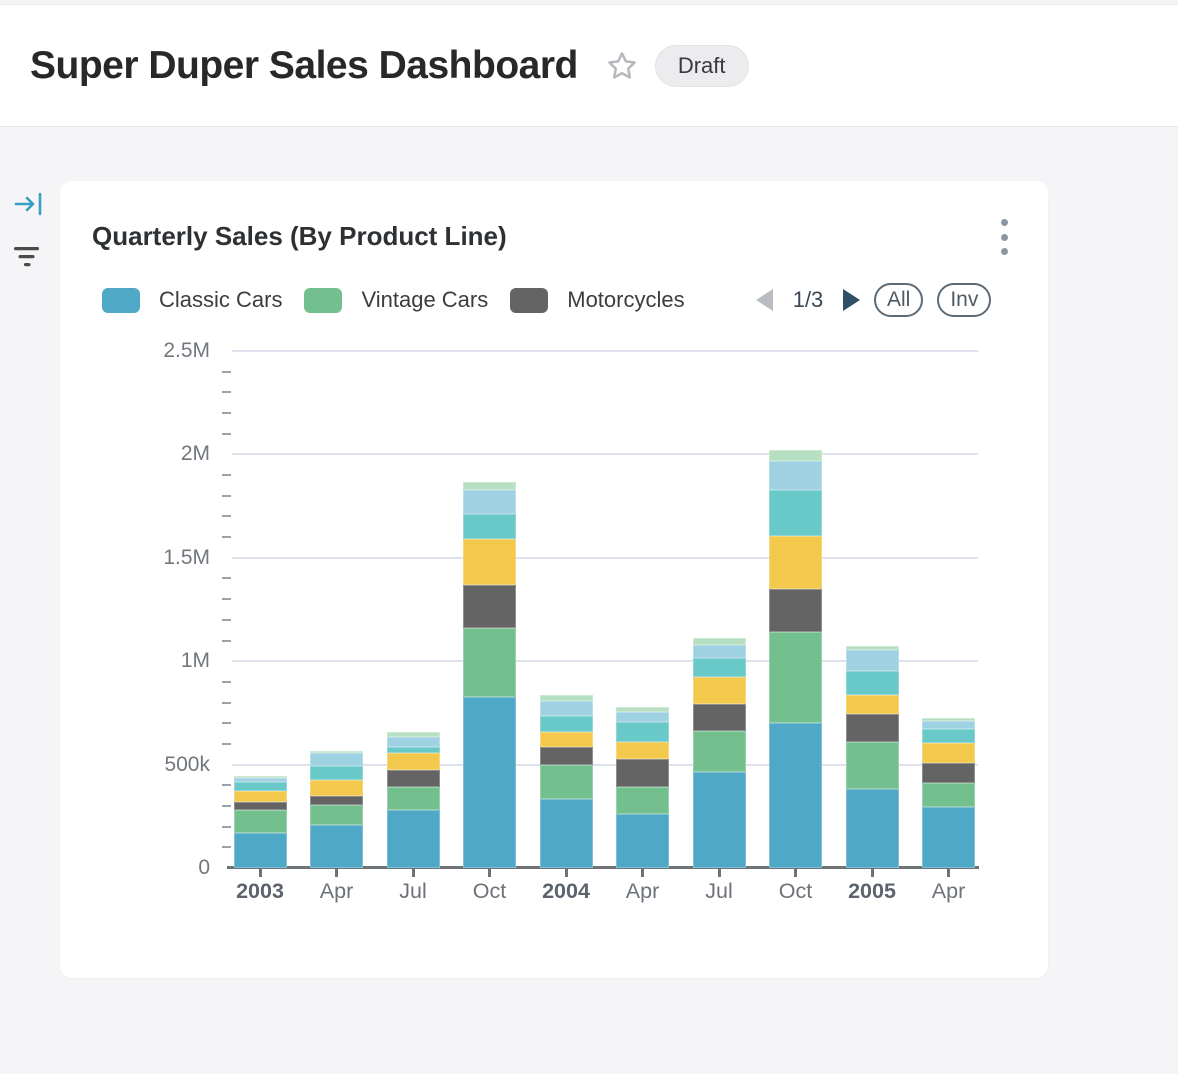 This screenshot has width=1178, height=1074. I want to click on card-menu-button, so click(1004, 237).